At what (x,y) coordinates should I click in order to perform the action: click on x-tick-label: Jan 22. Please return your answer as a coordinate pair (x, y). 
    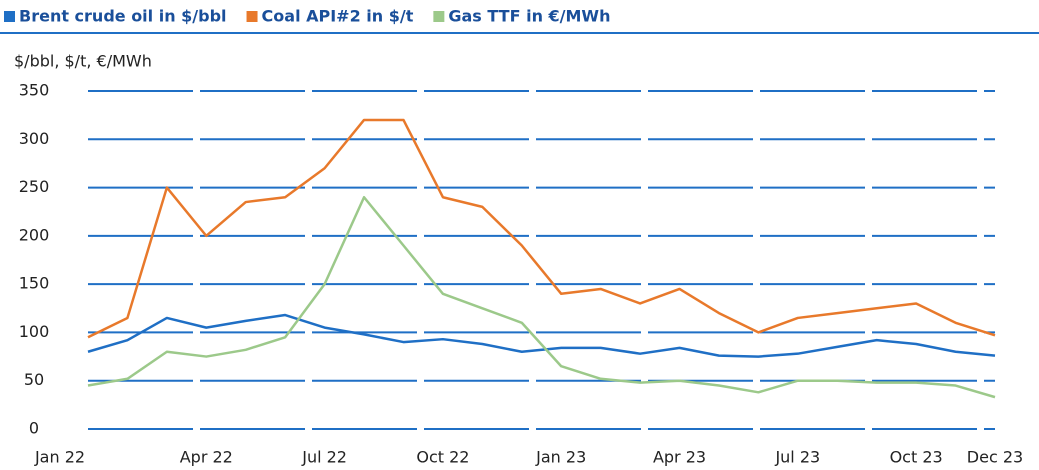
    Looking at the image, I should click on (59, 457).